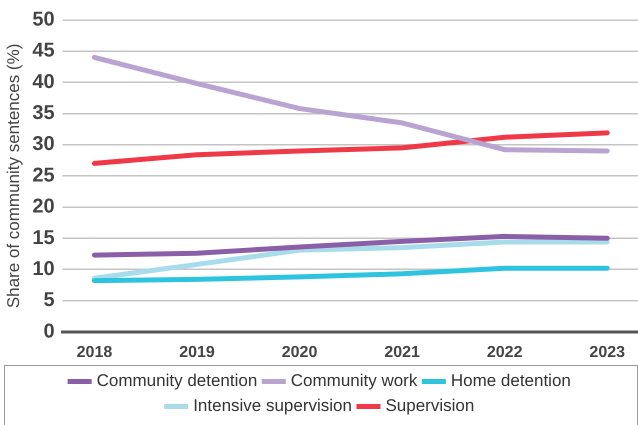 Image resolution: width=638 pixels, height=425 pixels. What do you see at coordinates (43, 113) in the screenshot?
I see `y-tick-label: 35` at bounding box center [43, 113].